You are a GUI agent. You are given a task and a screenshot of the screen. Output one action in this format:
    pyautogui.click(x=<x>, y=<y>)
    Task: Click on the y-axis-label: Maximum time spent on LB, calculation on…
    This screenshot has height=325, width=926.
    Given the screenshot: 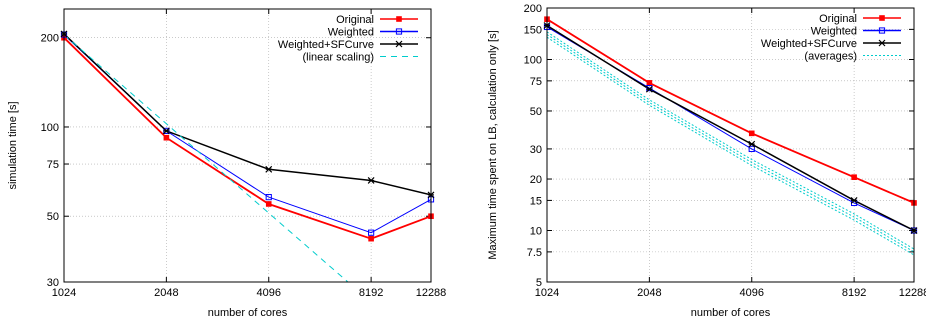 What is the action you would take?
    pyautogui.click(x=493, y=144)
    